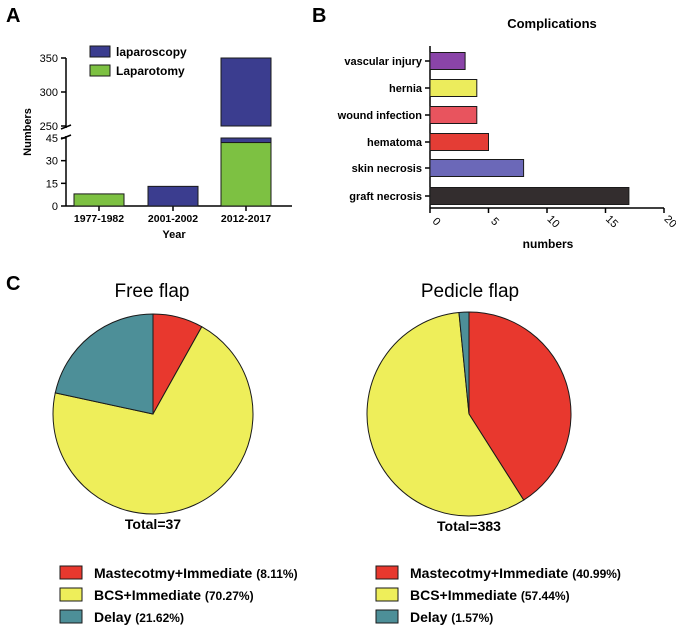  Describe the element at coordinates (150, 71) in the screenshot. I see `legend-label-laparotomy: Laparotomy` at that location.